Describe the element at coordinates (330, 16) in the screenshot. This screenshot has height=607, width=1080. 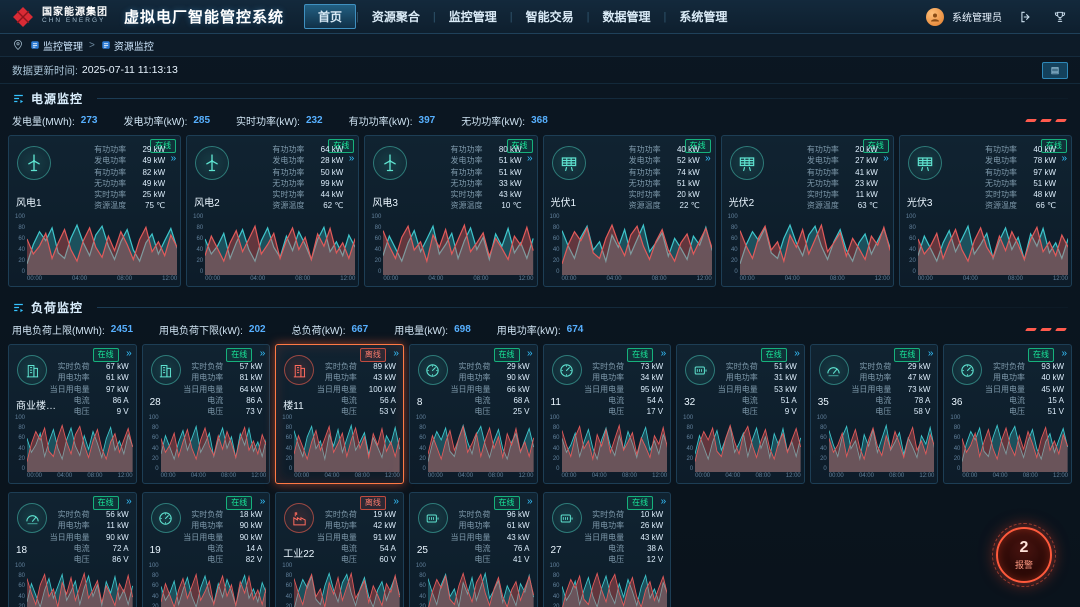
I see `nav-item-1: 首页` at that location.